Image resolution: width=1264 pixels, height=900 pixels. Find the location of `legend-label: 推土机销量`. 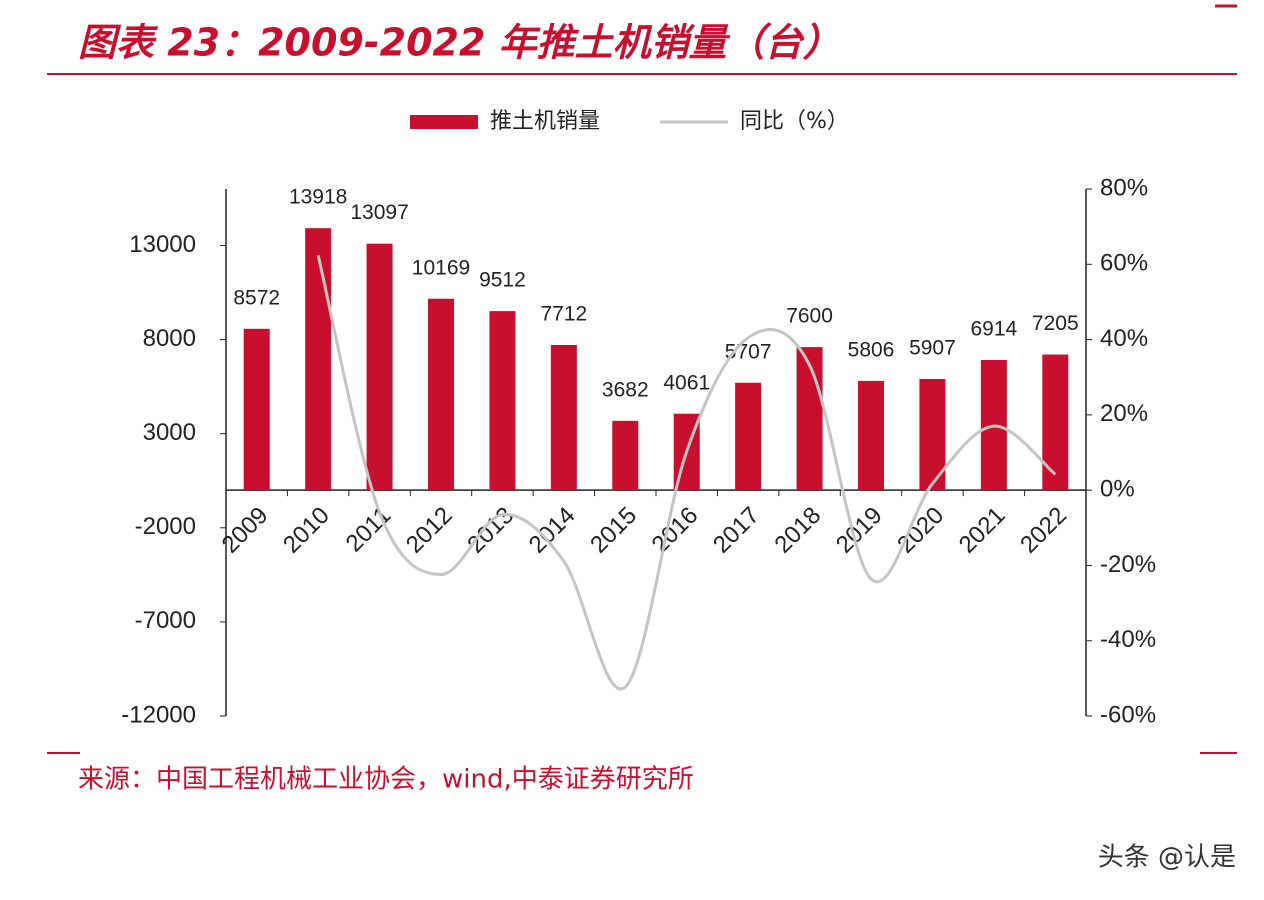

legend-label: 推土机销量 is located at coordinates (545, 121).